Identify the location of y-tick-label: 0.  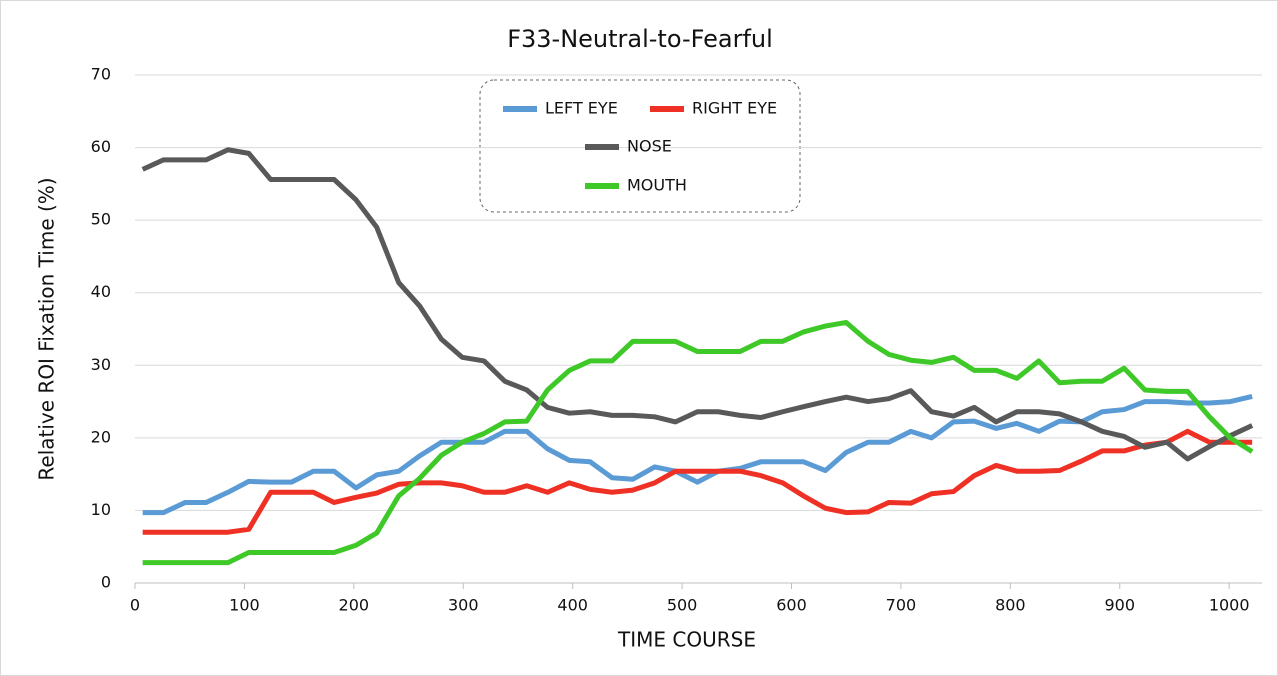
(106, 582).